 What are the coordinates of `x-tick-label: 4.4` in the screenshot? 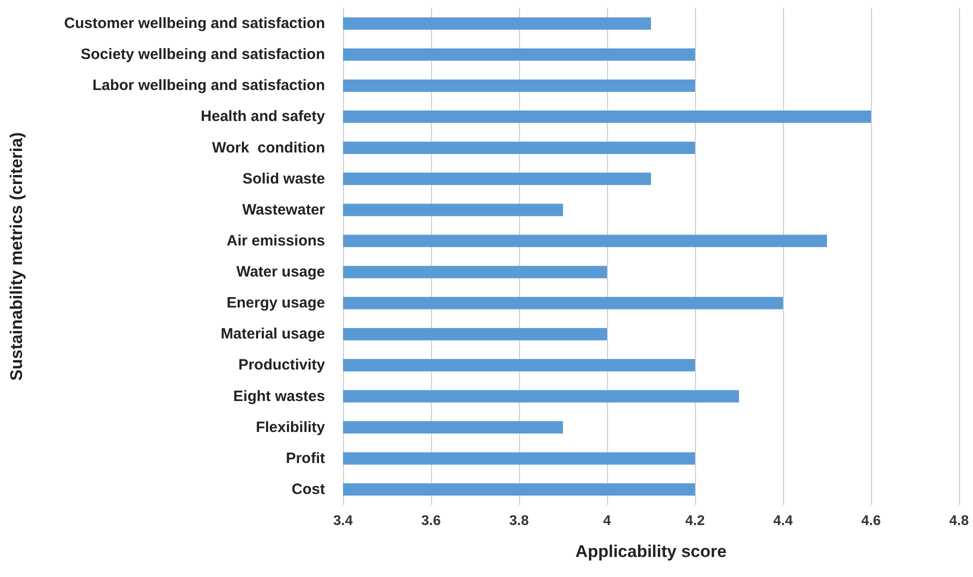 It's located at (783, 520).